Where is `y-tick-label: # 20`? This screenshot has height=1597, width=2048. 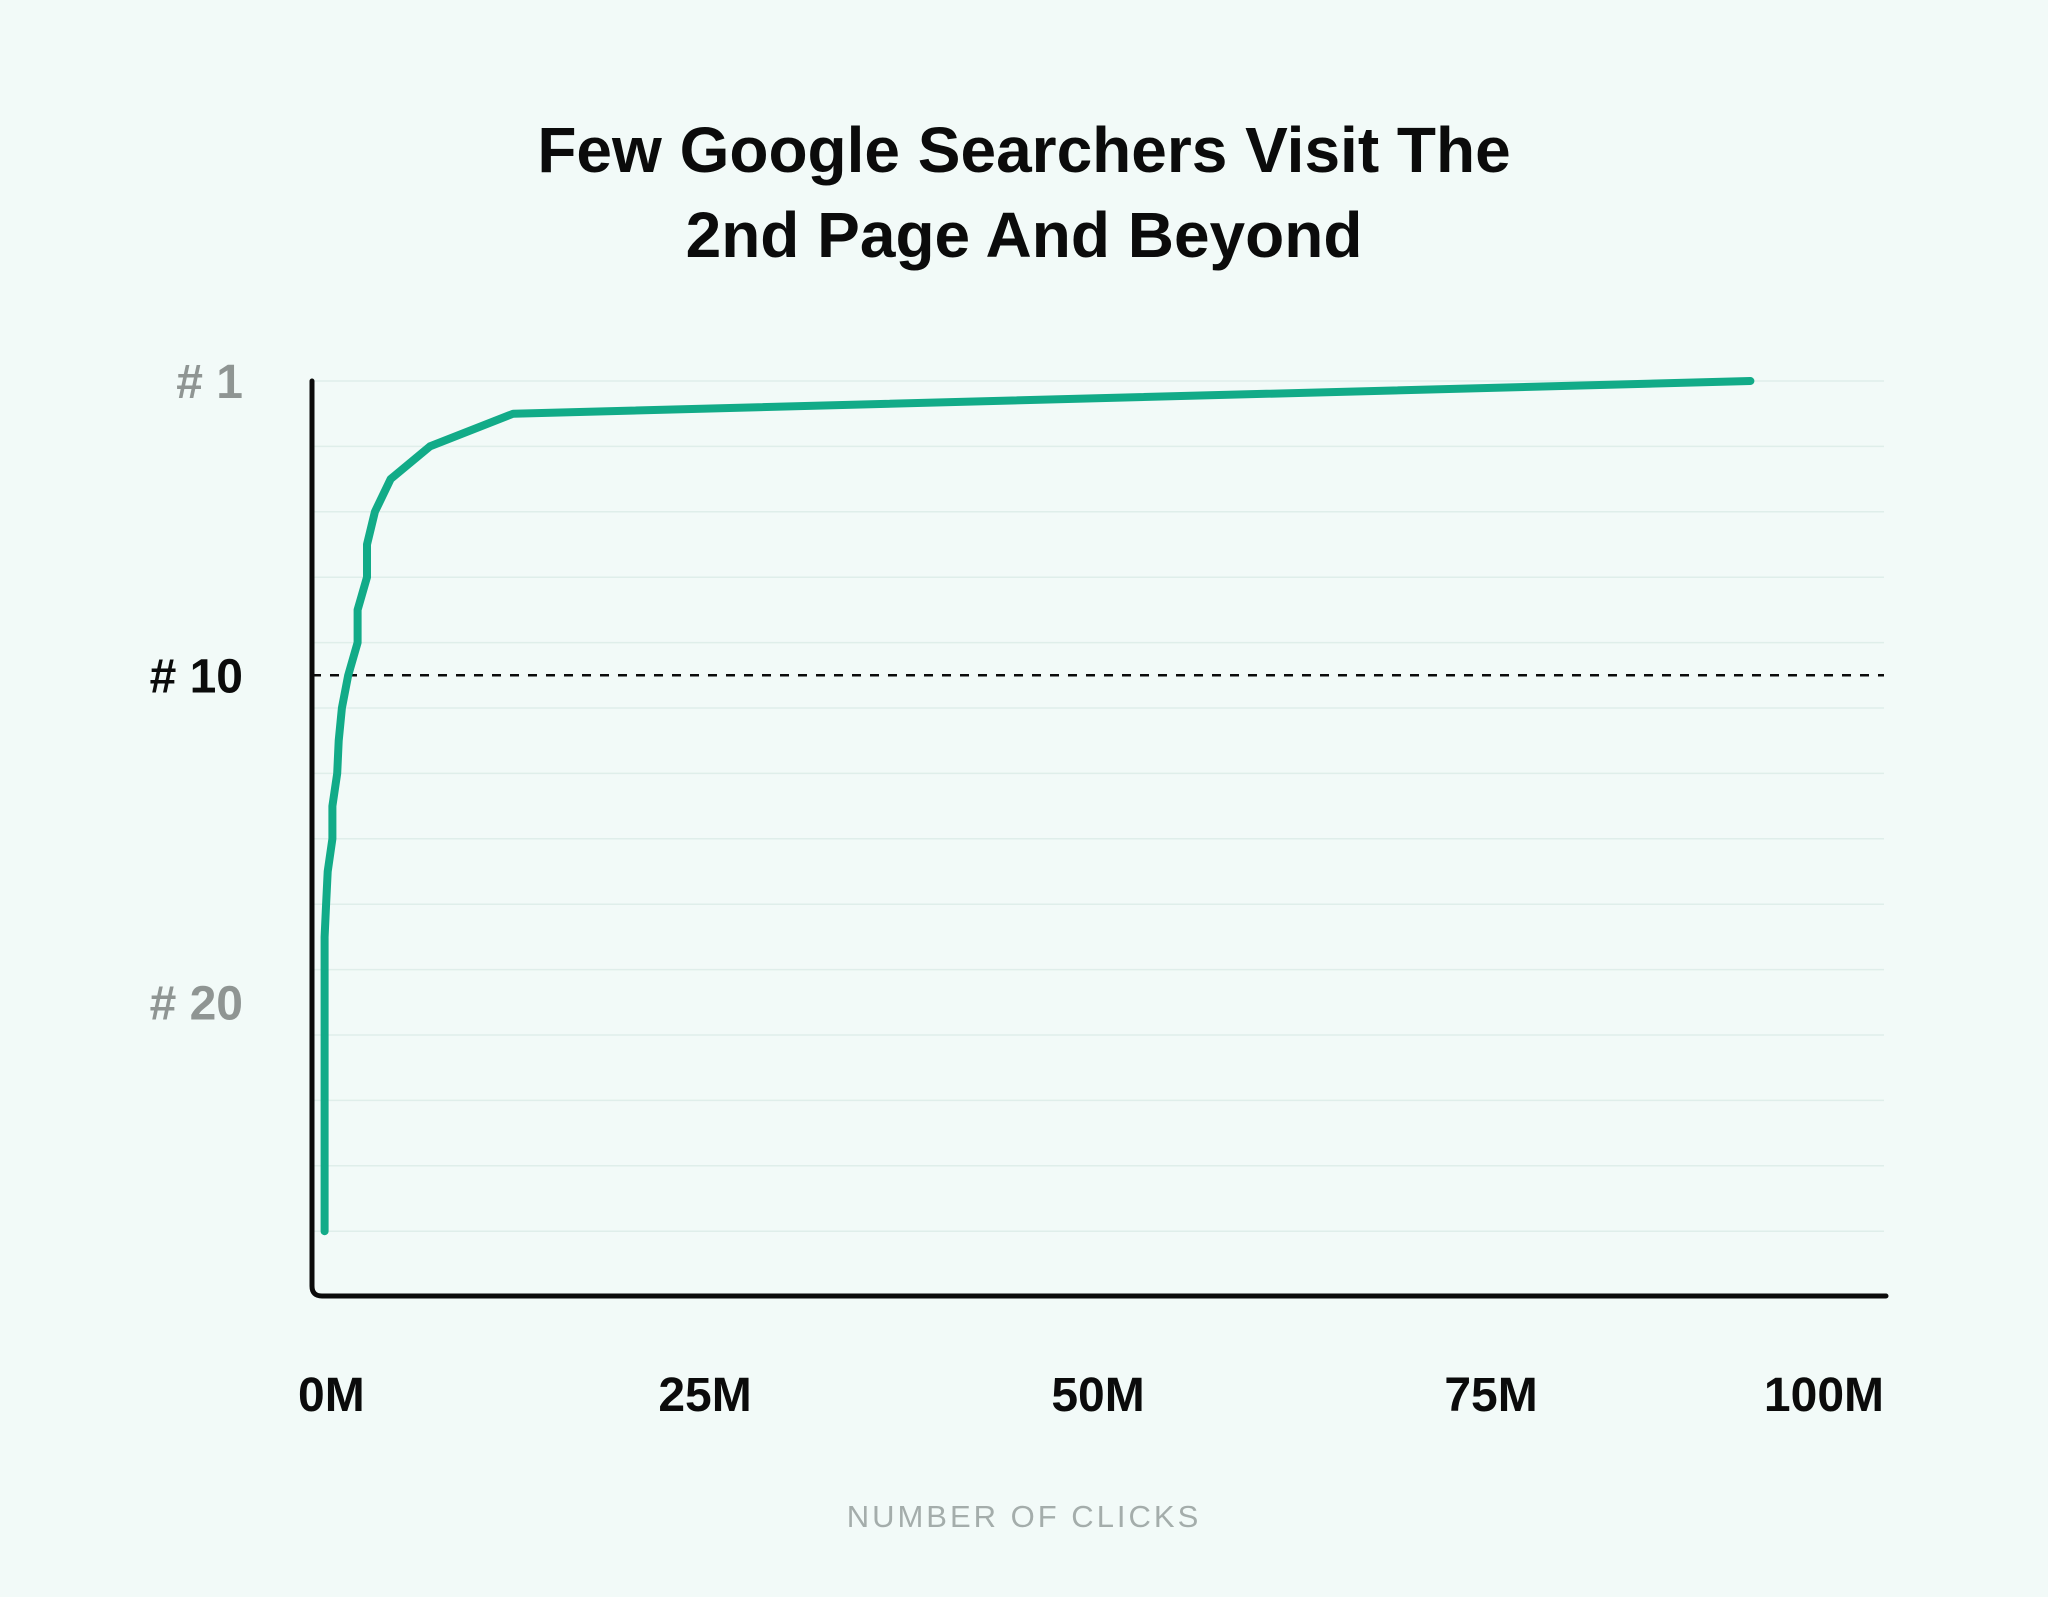 y-tick-label: # 20 is located at coordinates (196, 1003).